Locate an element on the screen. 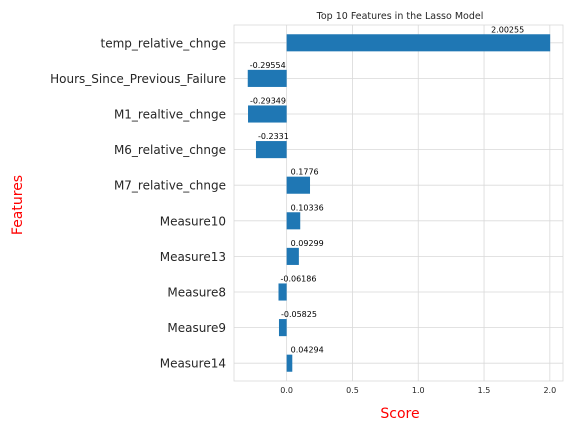 The width and height of the screenshot is (576, 432). bar-value-label: -0.06186 is located at coordinates (298, 278).